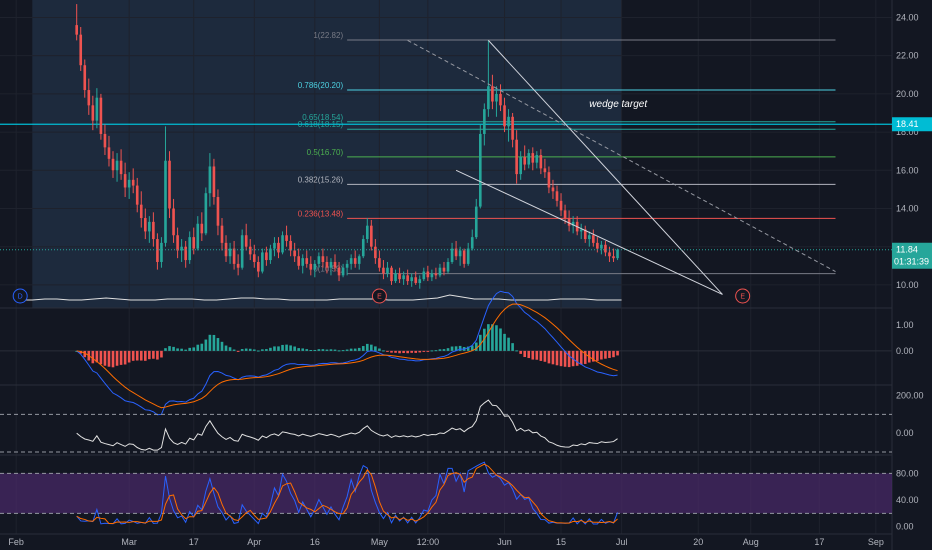  I want to click on annotations: wedge target, so click(618, 104).